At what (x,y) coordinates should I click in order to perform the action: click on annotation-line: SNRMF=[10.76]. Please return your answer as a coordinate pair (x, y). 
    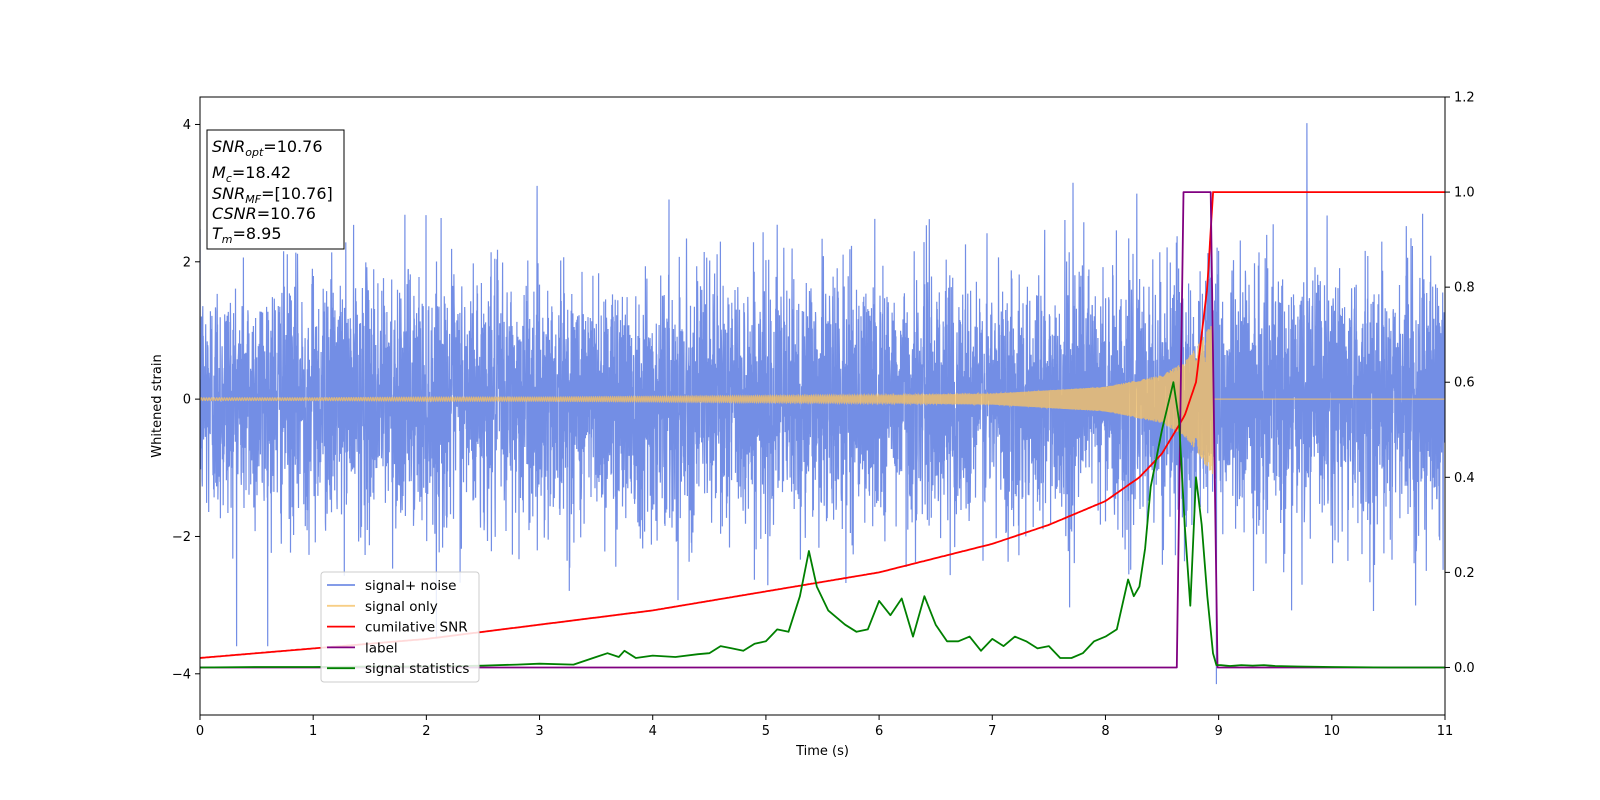
    Looking at the image, I should click on (272, 195).